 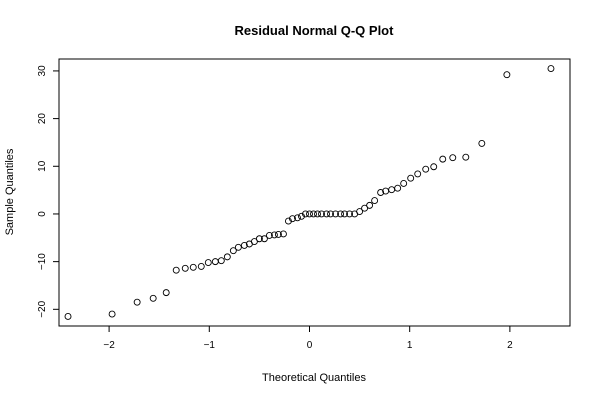 I want to click on chart-title: Residual Normal Q-Q Plot, so click(x=315, y=30).